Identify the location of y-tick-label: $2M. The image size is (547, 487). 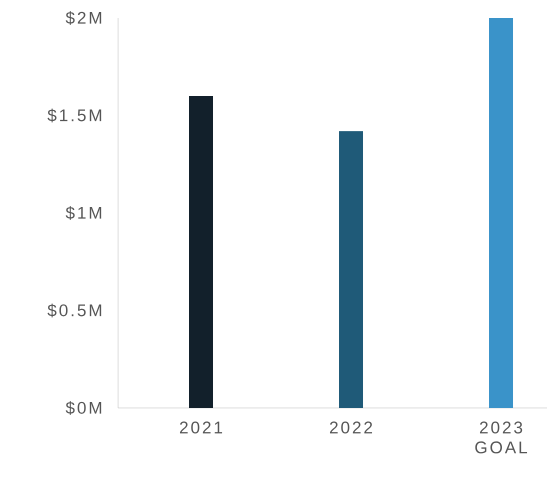
(84, 18).